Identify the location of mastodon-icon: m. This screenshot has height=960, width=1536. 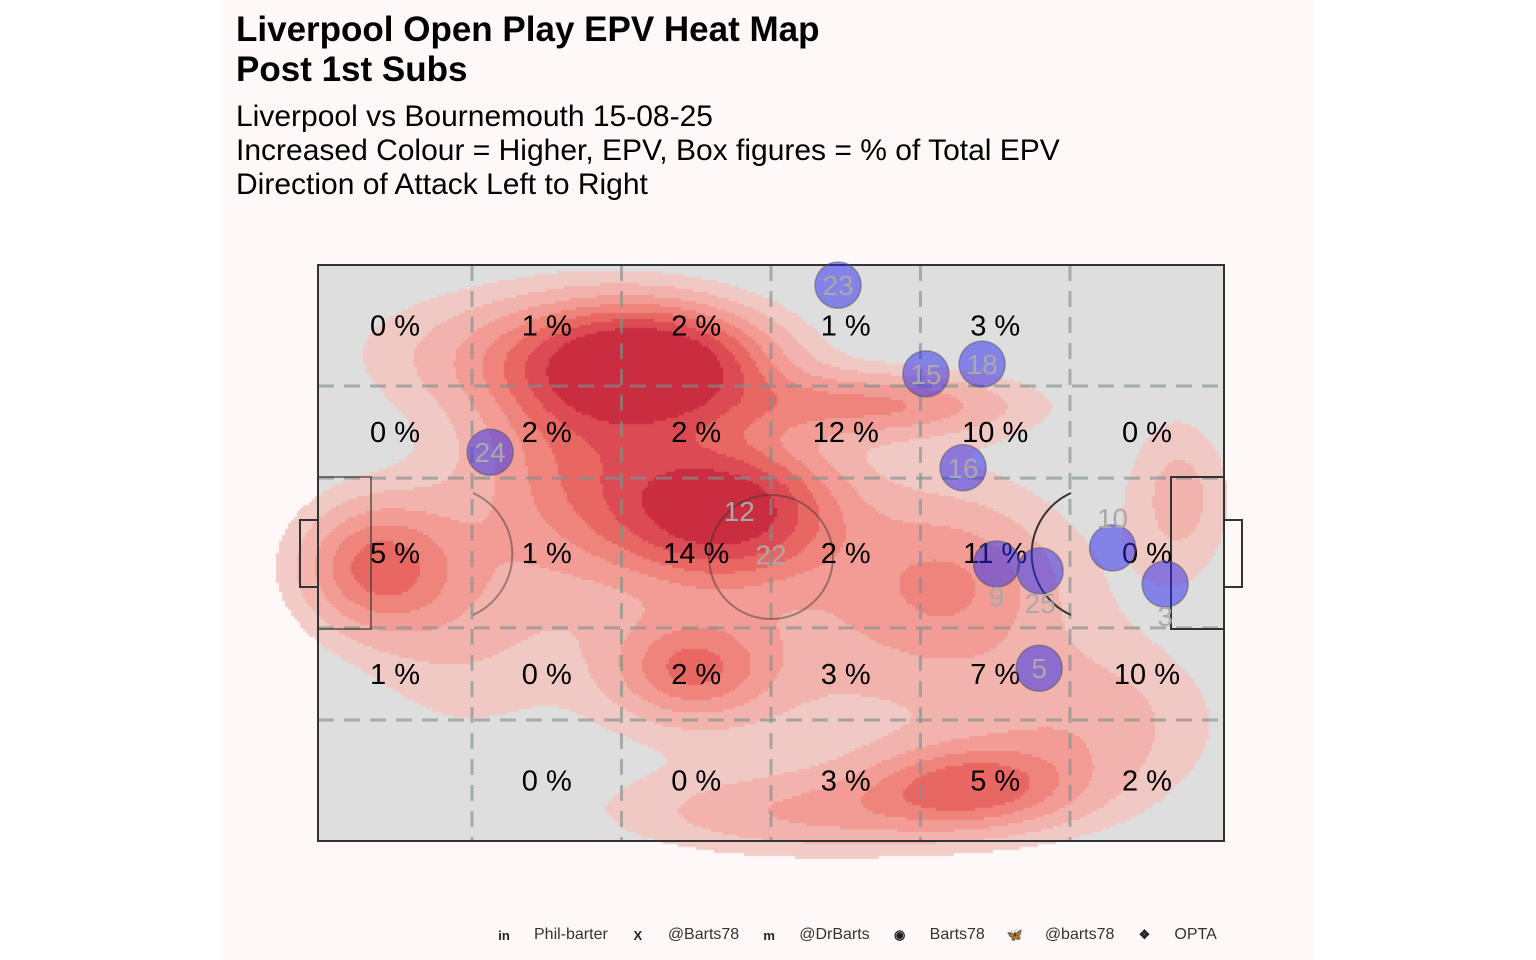
(769, 935).